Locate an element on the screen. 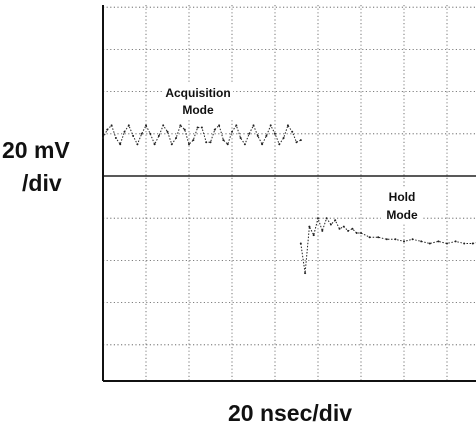  acquisition-mode-label-line-1: Acquisition is located at coordinates (197, 93).